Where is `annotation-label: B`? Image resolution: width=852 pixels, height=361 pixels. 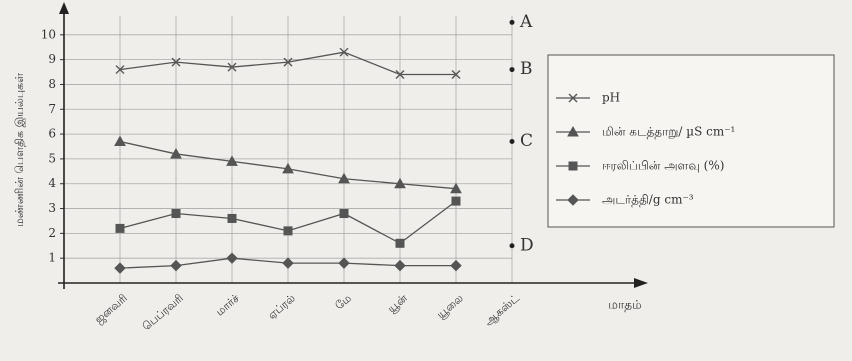
annotation-label: B is located at coordinates (526, 69).